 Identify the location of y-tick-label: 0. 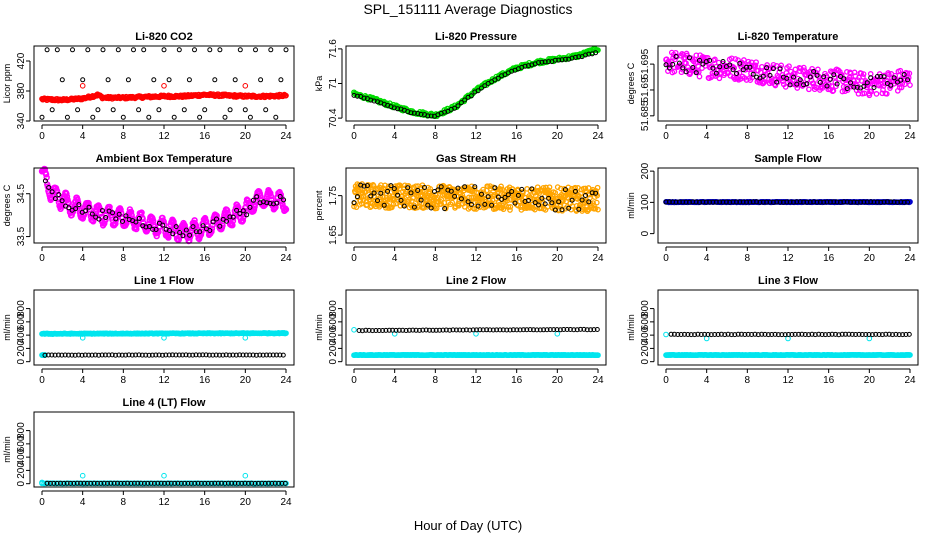
(21, 483).